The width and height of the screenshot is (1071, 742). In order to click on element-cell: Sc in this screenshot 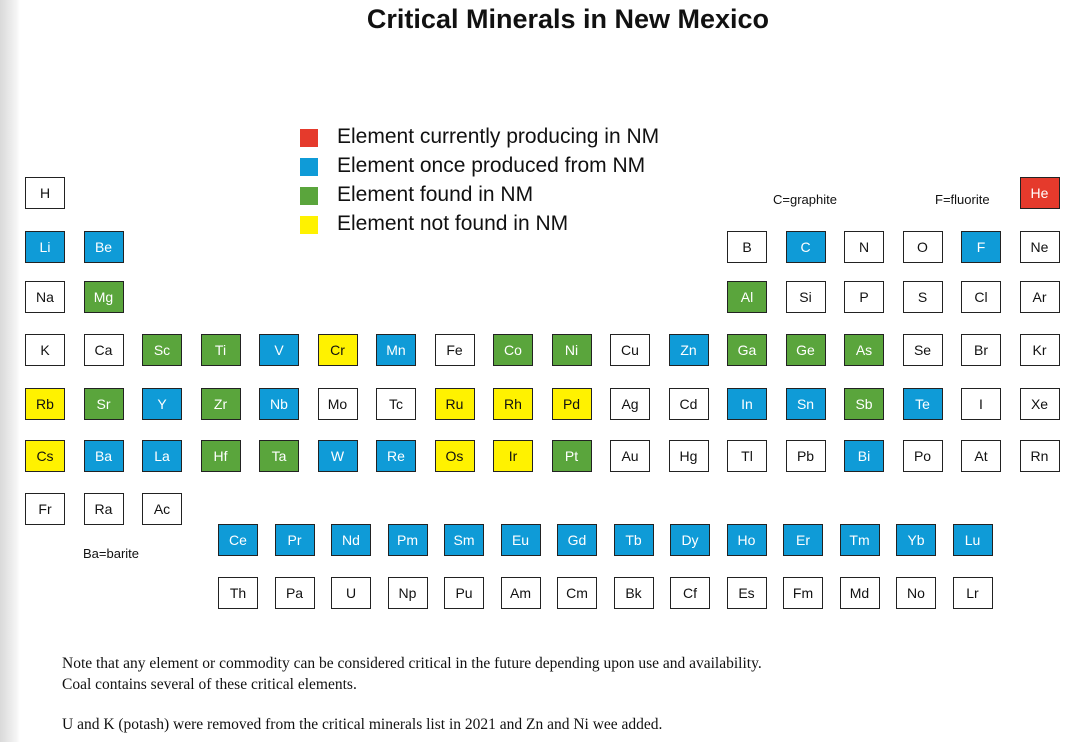, I will do `click(162, 350)`.